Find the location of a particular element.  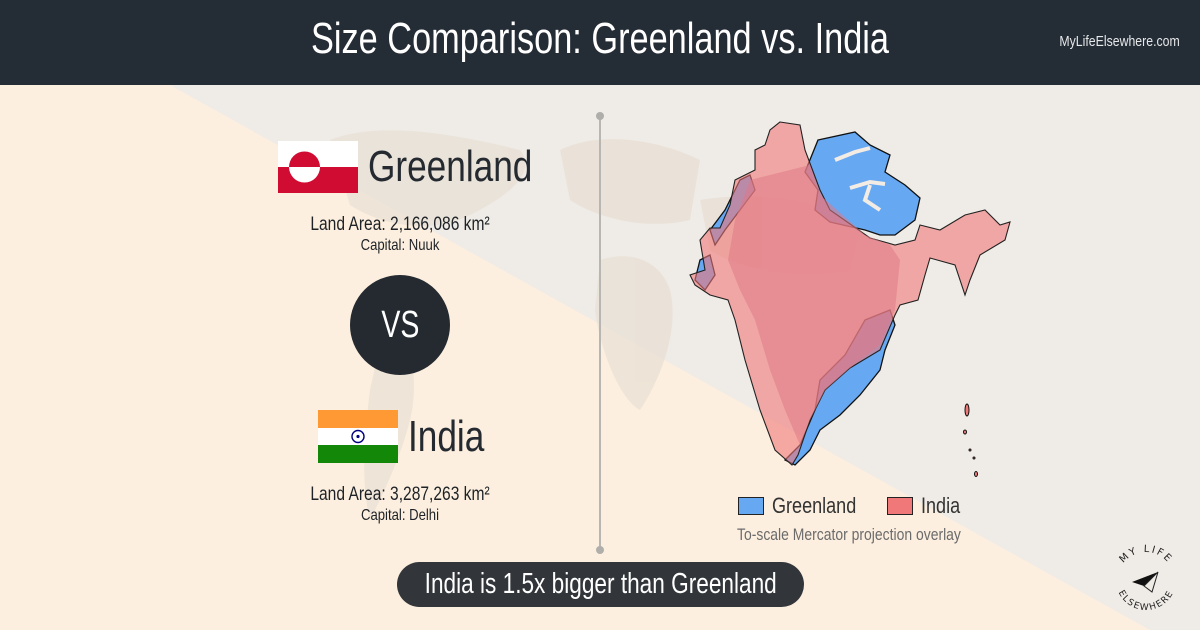

svg-text: ELSEWHERE is located at coordinates (1146, 601).